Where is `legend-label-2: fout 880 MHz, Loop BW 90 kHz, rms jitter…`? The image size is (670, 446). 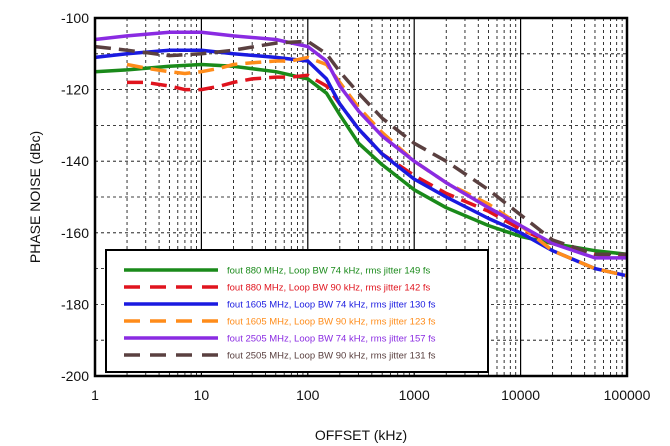
legend-label-2: fout 880 MHz, Loop BW 90 kHz, rms jitter… is located at coordinates (329, 288).